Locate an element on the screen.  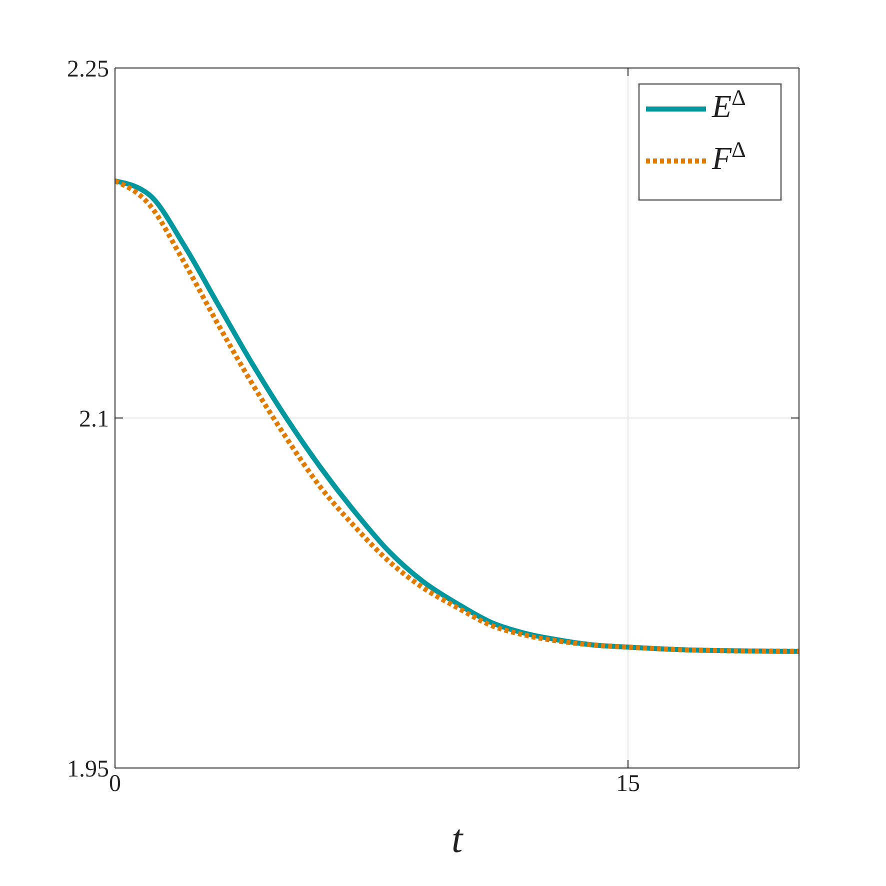
legend-label: F$^{Δ}$ is located at coordinates (728, 156).